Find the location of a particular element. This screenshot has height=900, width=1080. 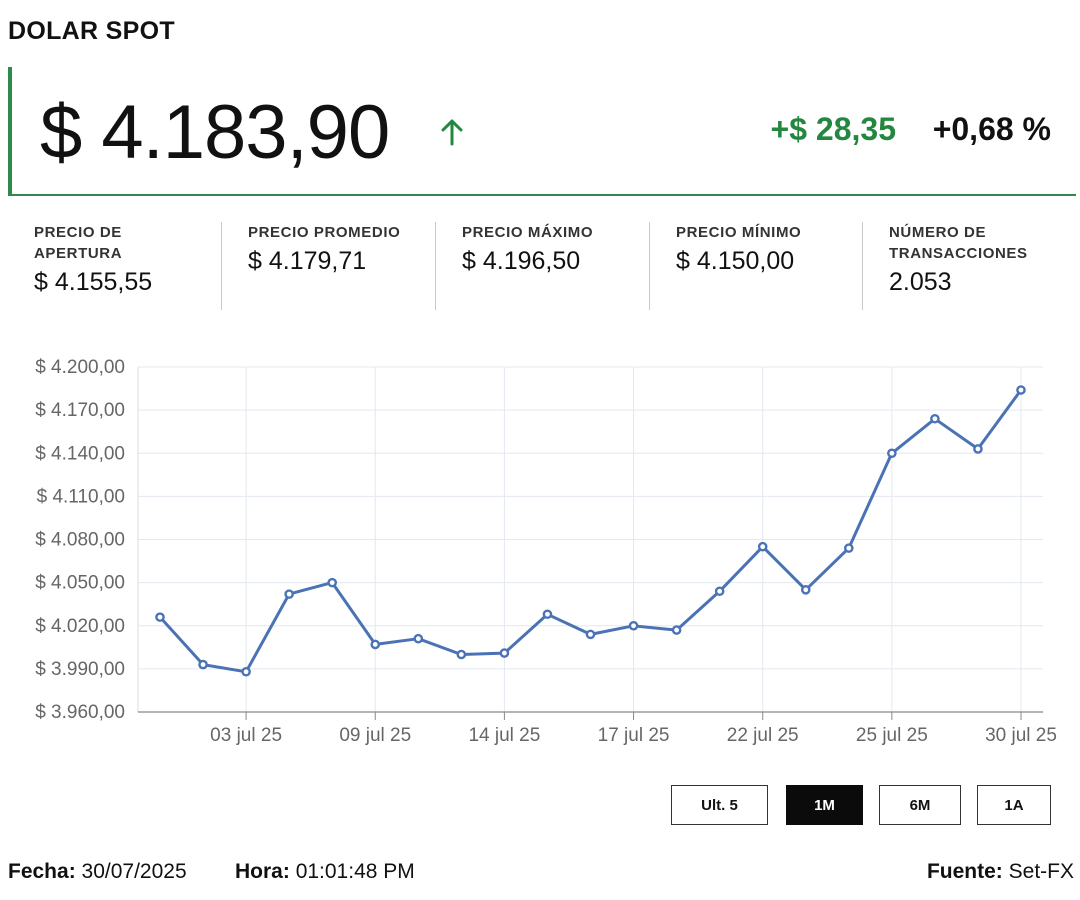

source-label: Fuente: is located at coordinates (964, 871).